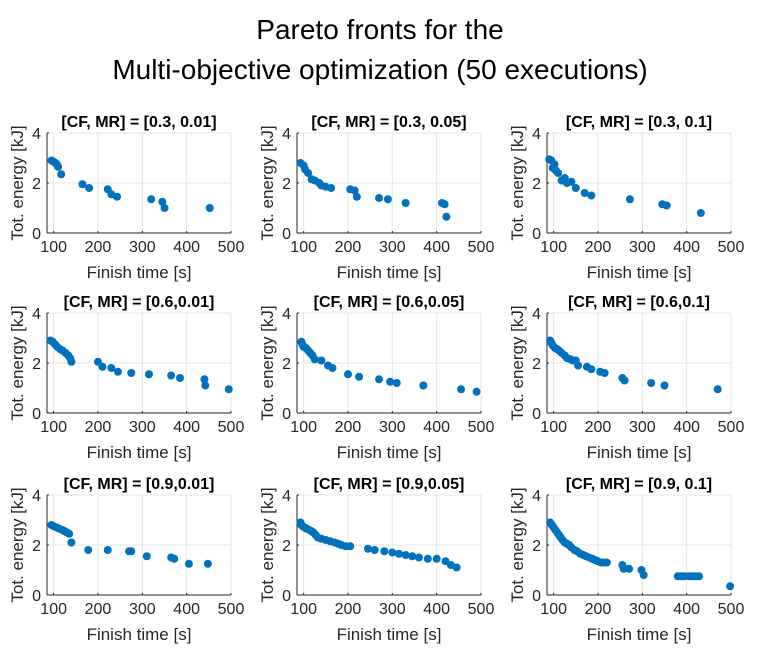  What do you see at coordinates (139, 302) in the screenshot?
I see `subplot-title: [CF, MR] = [0.6,0.01]` at bounding box center [139, 302].